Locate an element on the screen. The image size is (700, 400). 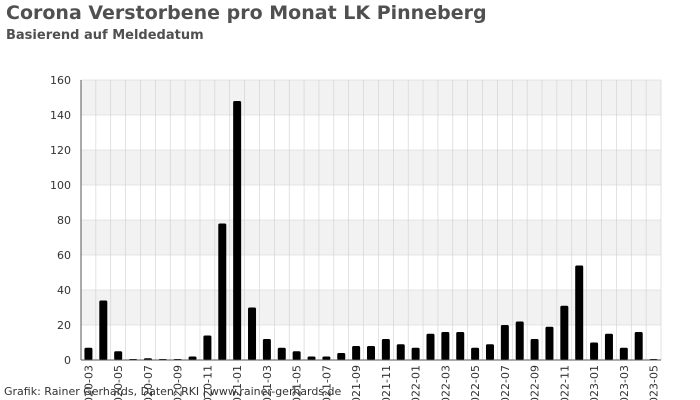
y-tick-label: 40 is located at coordinates (64, 290).